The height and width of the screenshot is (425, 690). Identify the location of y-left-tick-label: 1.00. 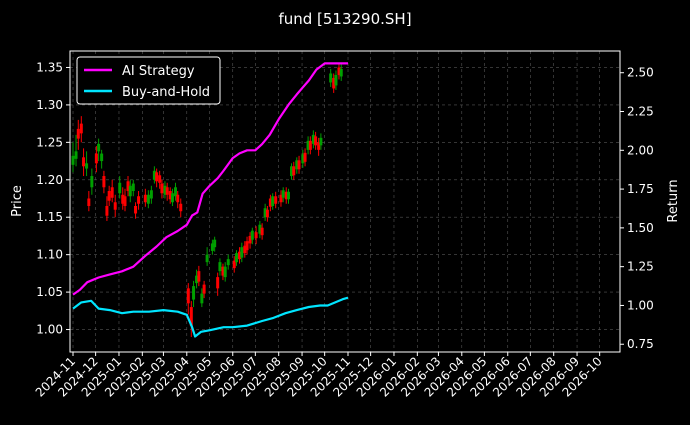
(49, 330).